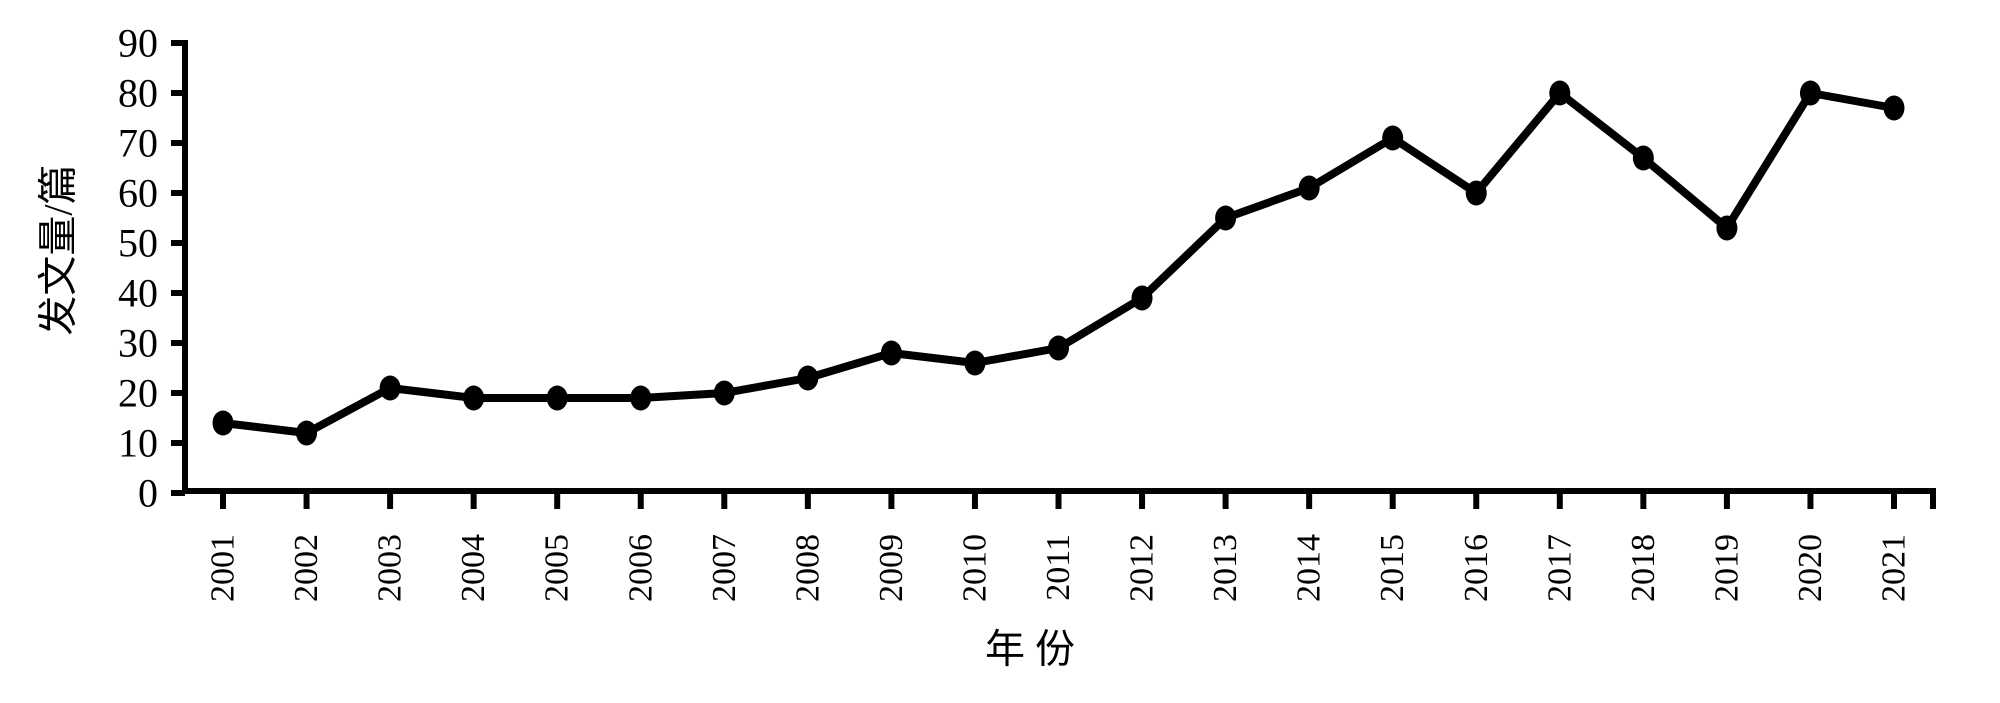 This screenshot has width=2000, height=703. What do you see at coordinates (138, 393) in the screenshot?
I see `y-tick-label: 20` at bounding box center [138, 393].